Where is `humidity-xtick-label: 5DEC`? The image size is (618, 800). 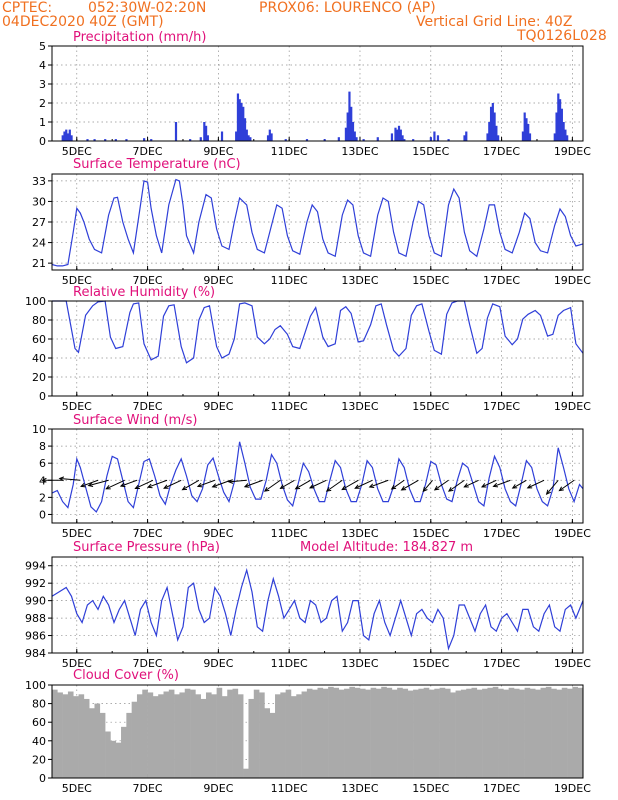
humidity-xtick-label: 5DEC is located at coordinates (77, 406).